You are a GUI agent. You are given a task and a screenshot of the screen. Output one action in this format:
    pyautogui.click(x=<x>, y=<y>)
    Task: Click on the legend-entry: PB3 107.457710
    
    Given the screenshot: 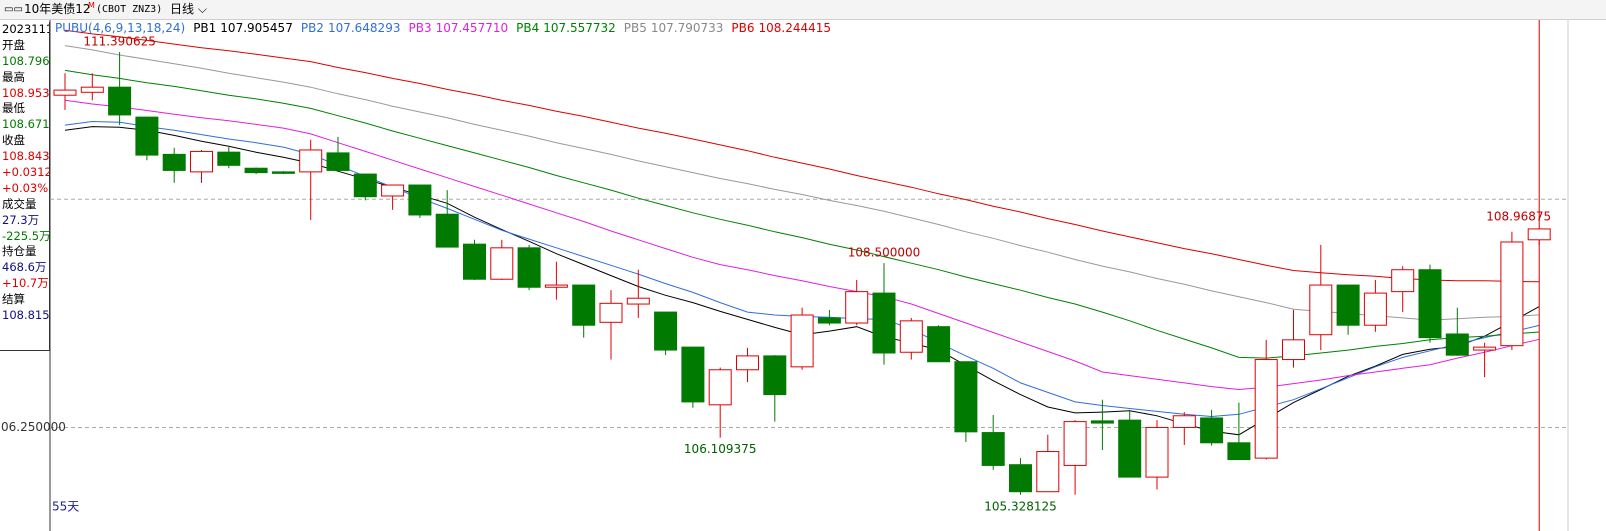 What is the action you would take?
    pyautogui.click(x=458, y=28)
    